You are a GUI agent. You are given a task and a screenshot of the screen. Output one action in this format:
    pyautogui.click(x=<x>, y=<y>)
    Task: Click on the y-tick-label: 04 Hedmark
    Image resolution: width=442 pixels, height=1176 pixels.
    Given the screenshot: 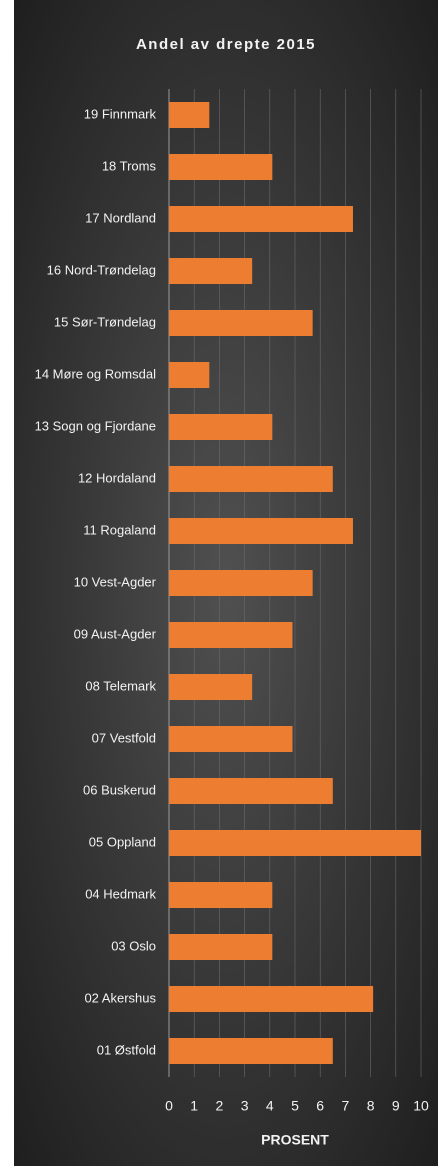 What is the action you would take?
    pyautogui.click(x=120, y=893)
    